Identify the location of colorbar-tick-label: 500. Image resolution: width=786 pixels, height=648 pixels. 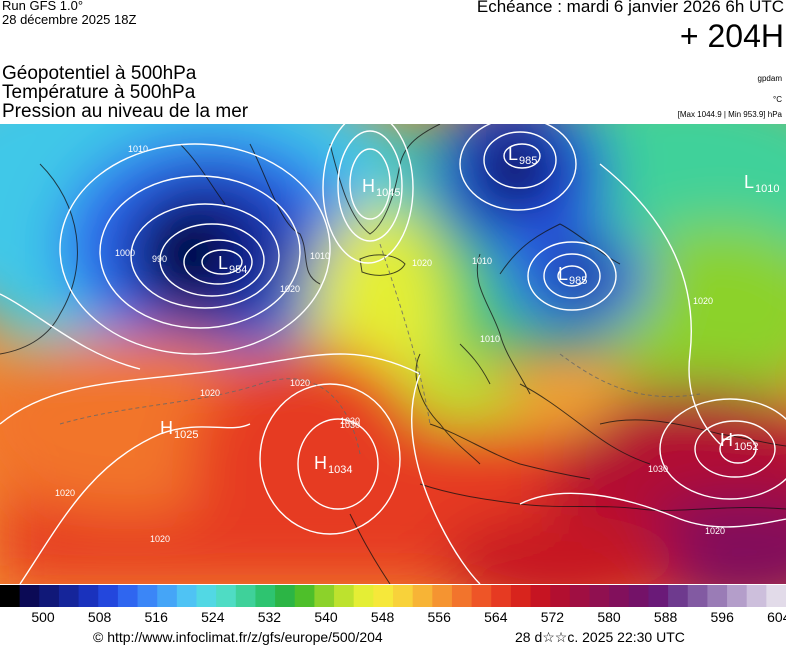
(43, 617).